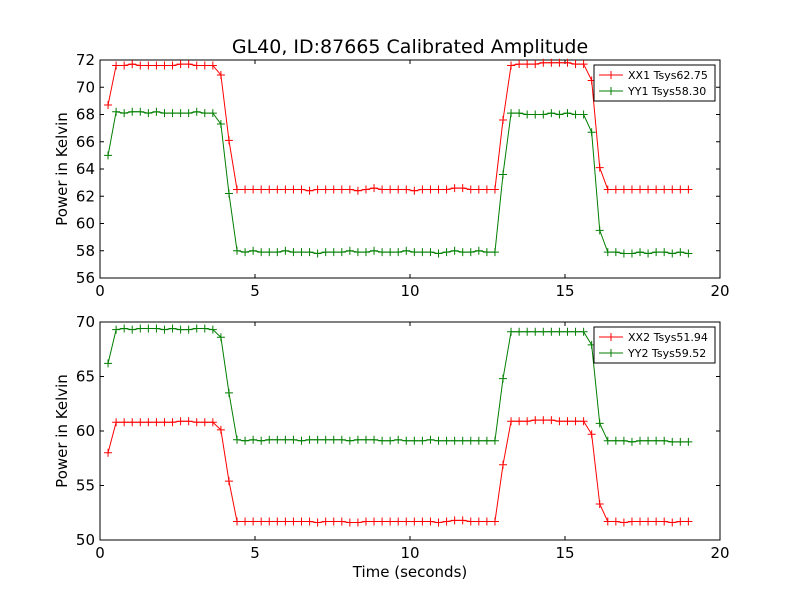 The height and width of the screenshot is (600, 800). Describe the element at coordinates (654, 345) in the screenshot. I see `legend-box` at that location.